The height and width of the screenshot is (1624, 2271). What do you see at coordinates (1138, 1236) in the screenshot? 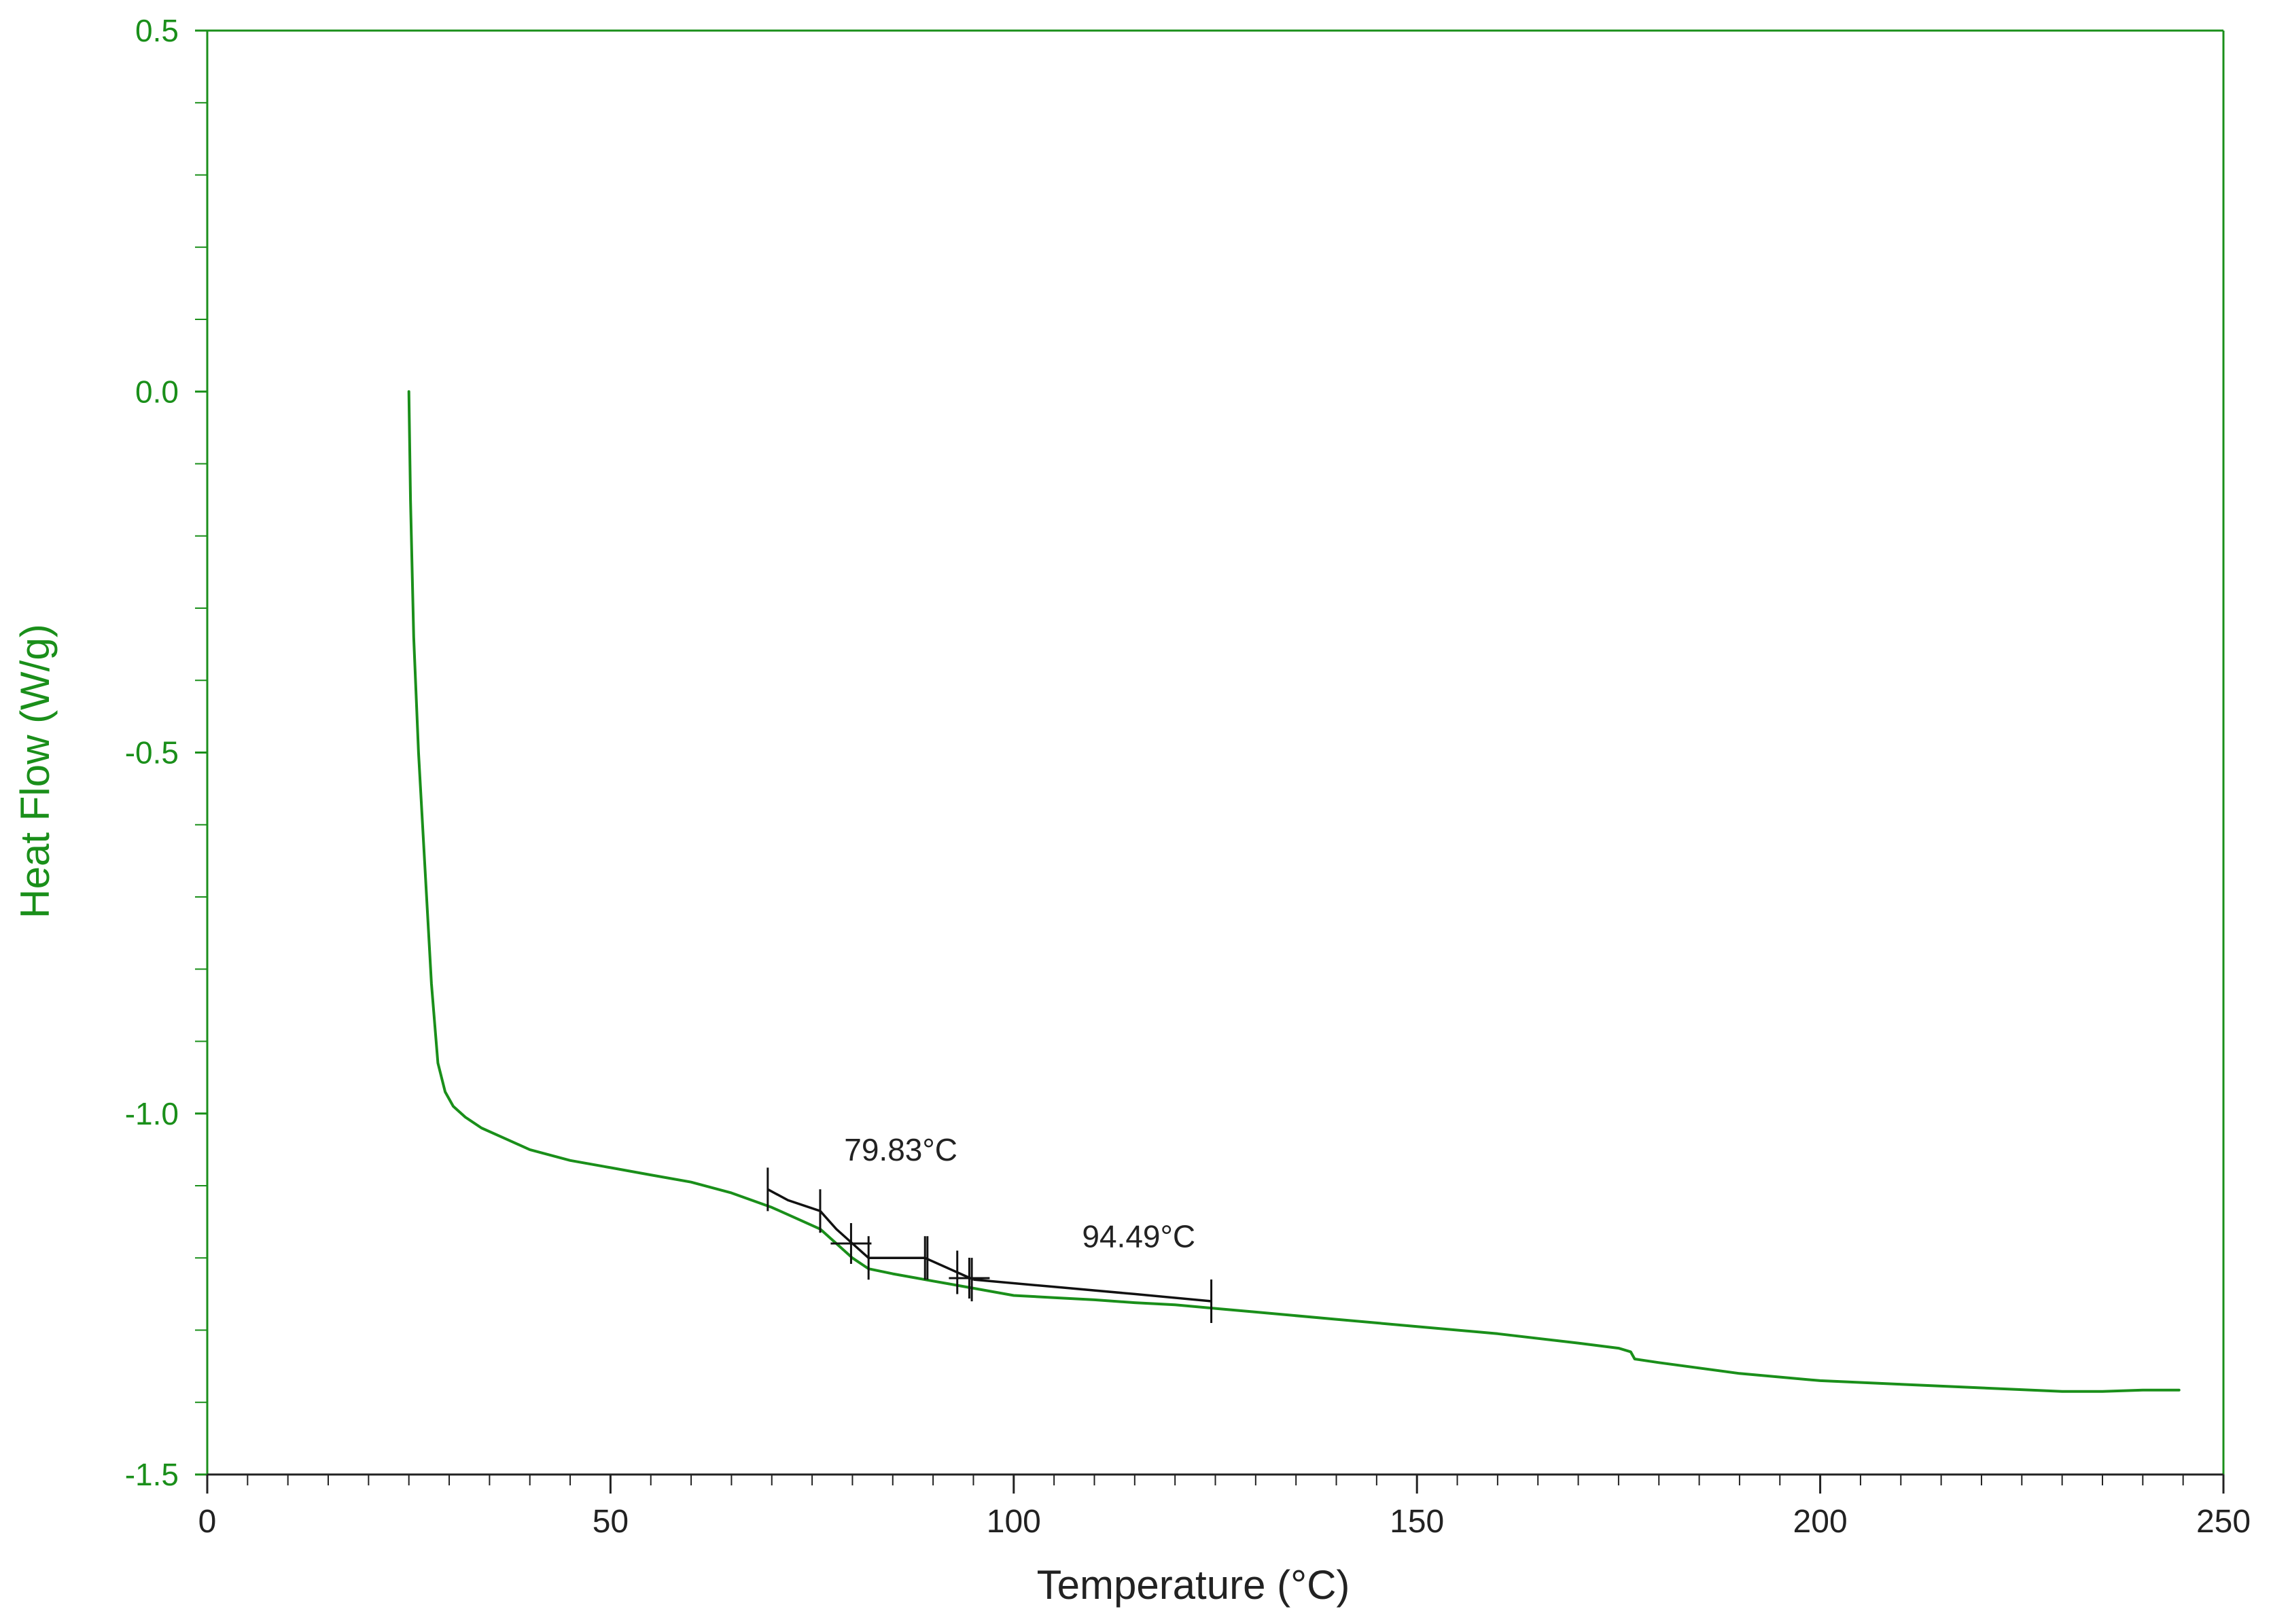
I see `temperature-annotation: 94.49°C` at bounding box center [1138, 1236].